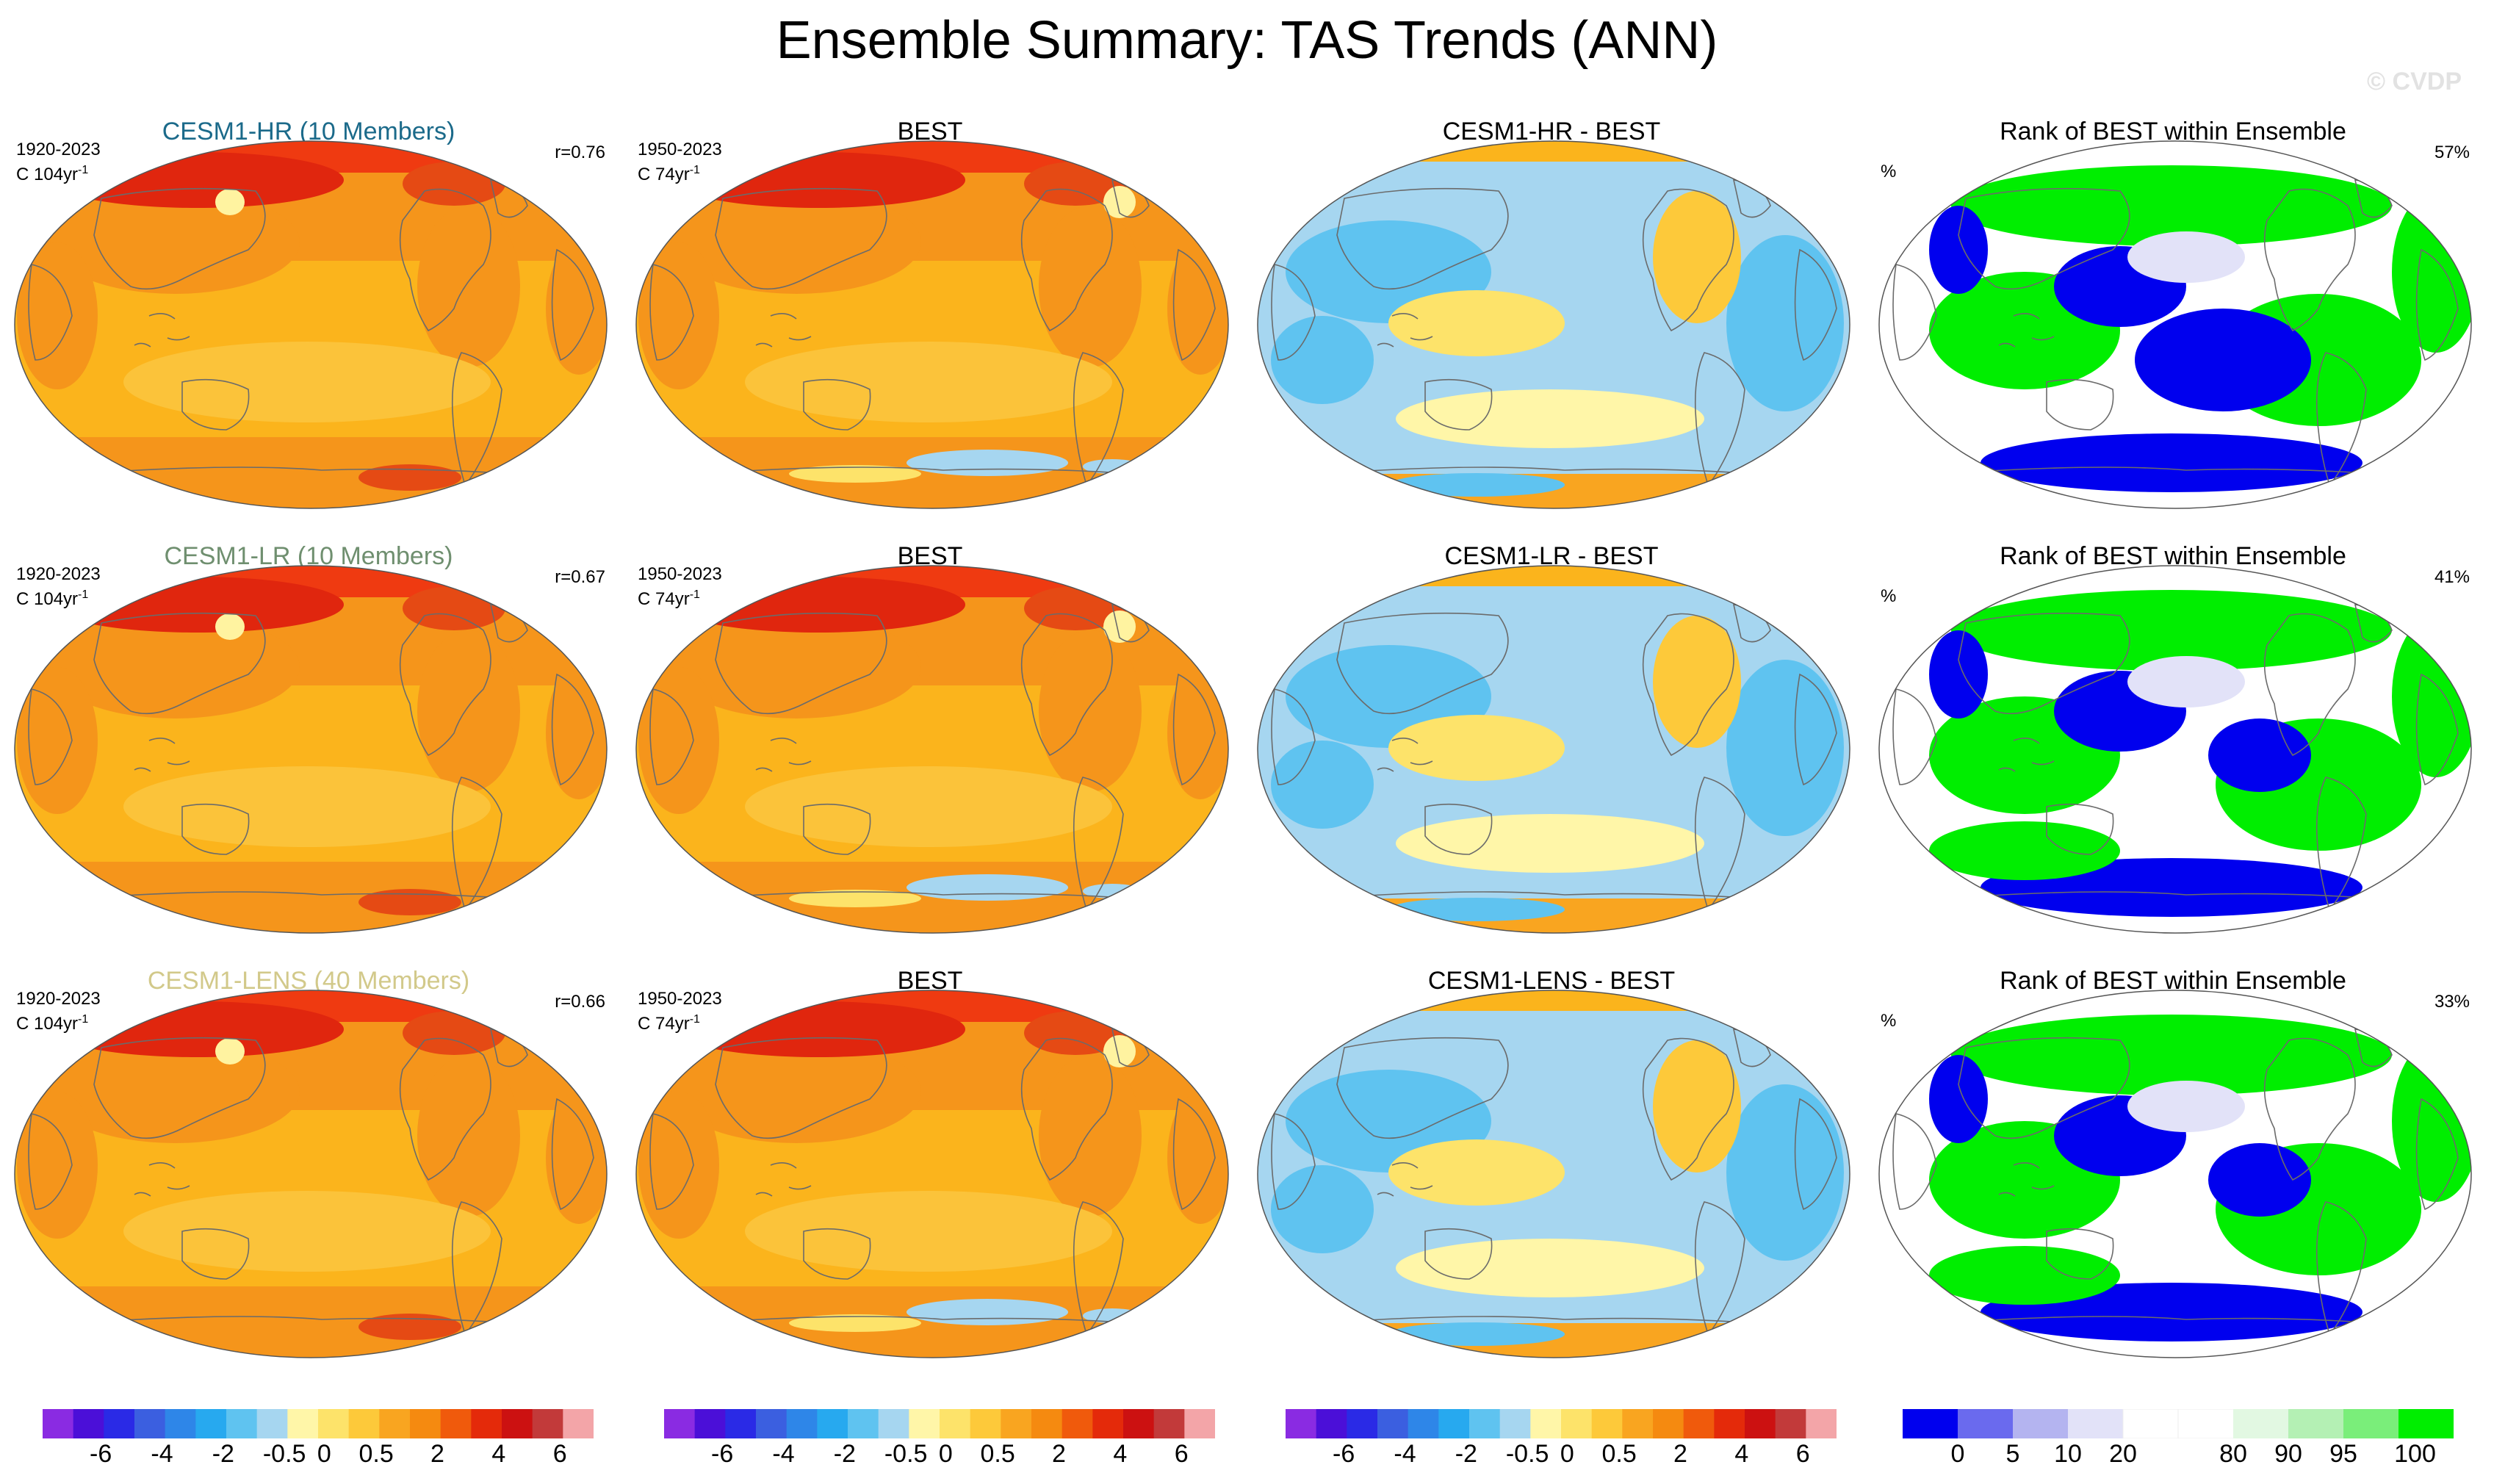 The image size is (2494, 1484). What do you see at coordinates (1889, 596) in the screenshot?
I see `rank-units: %` at bounding box center [1889, 596].